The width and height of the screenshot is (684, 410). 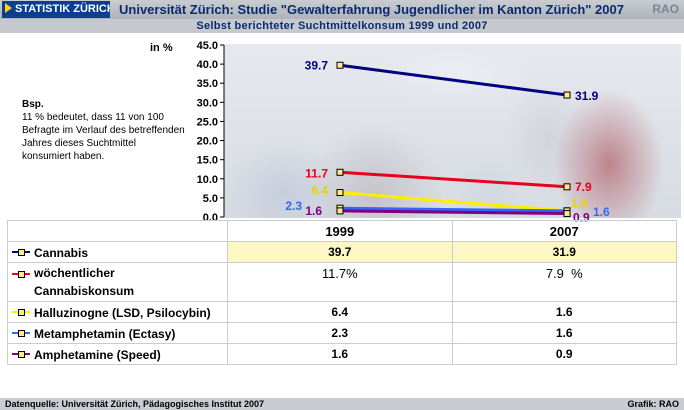 I want to click on row-label-line2: Cannabiskonsum, so click(x=84, y=291).